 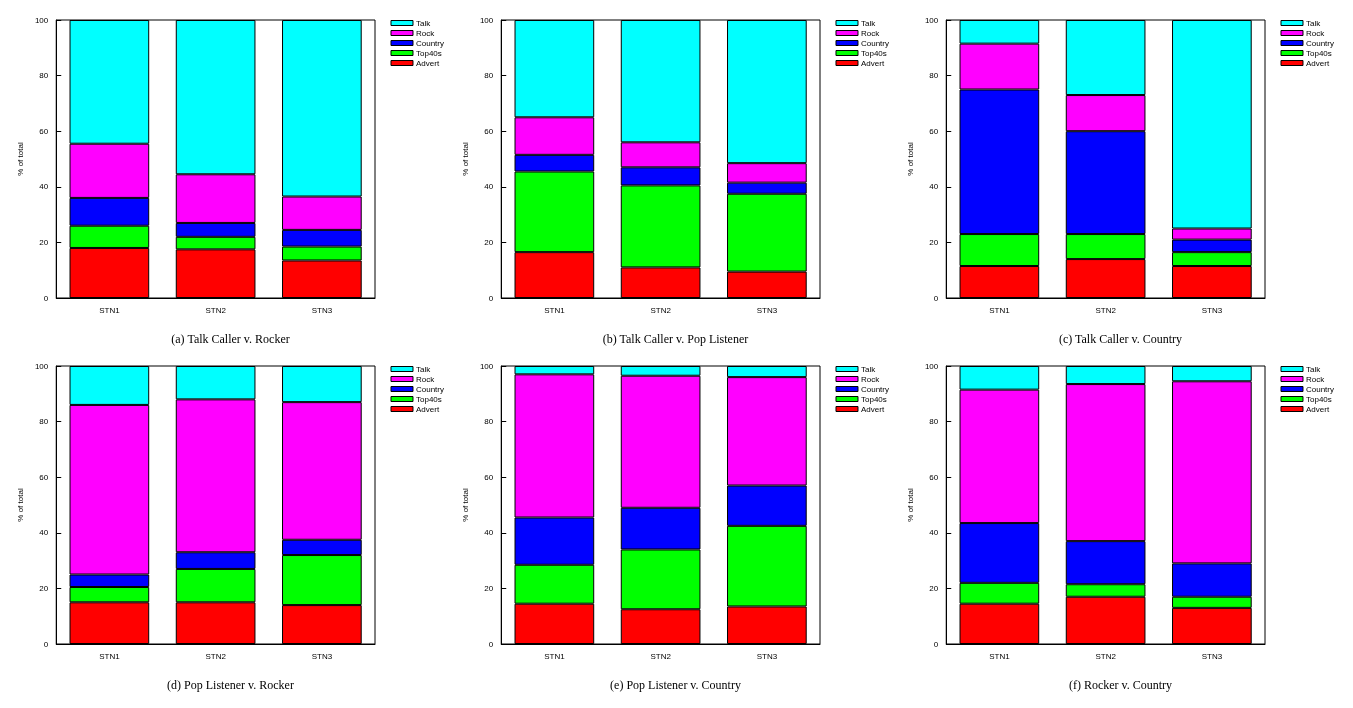 I want to click on text: (e) Pop Listener v. Country, so click(x=675, y=685).